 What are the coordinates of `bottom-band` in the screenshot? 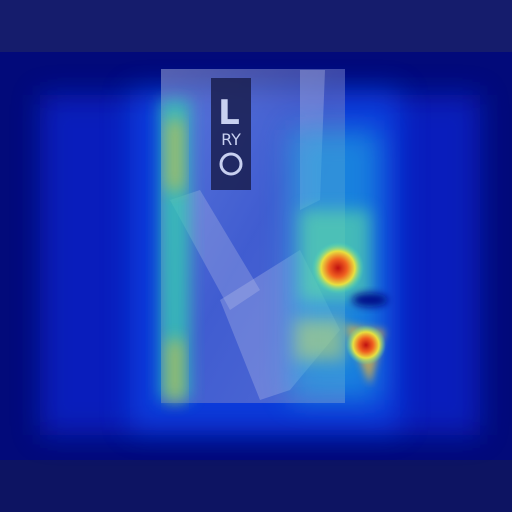 It's located at (256, 486).